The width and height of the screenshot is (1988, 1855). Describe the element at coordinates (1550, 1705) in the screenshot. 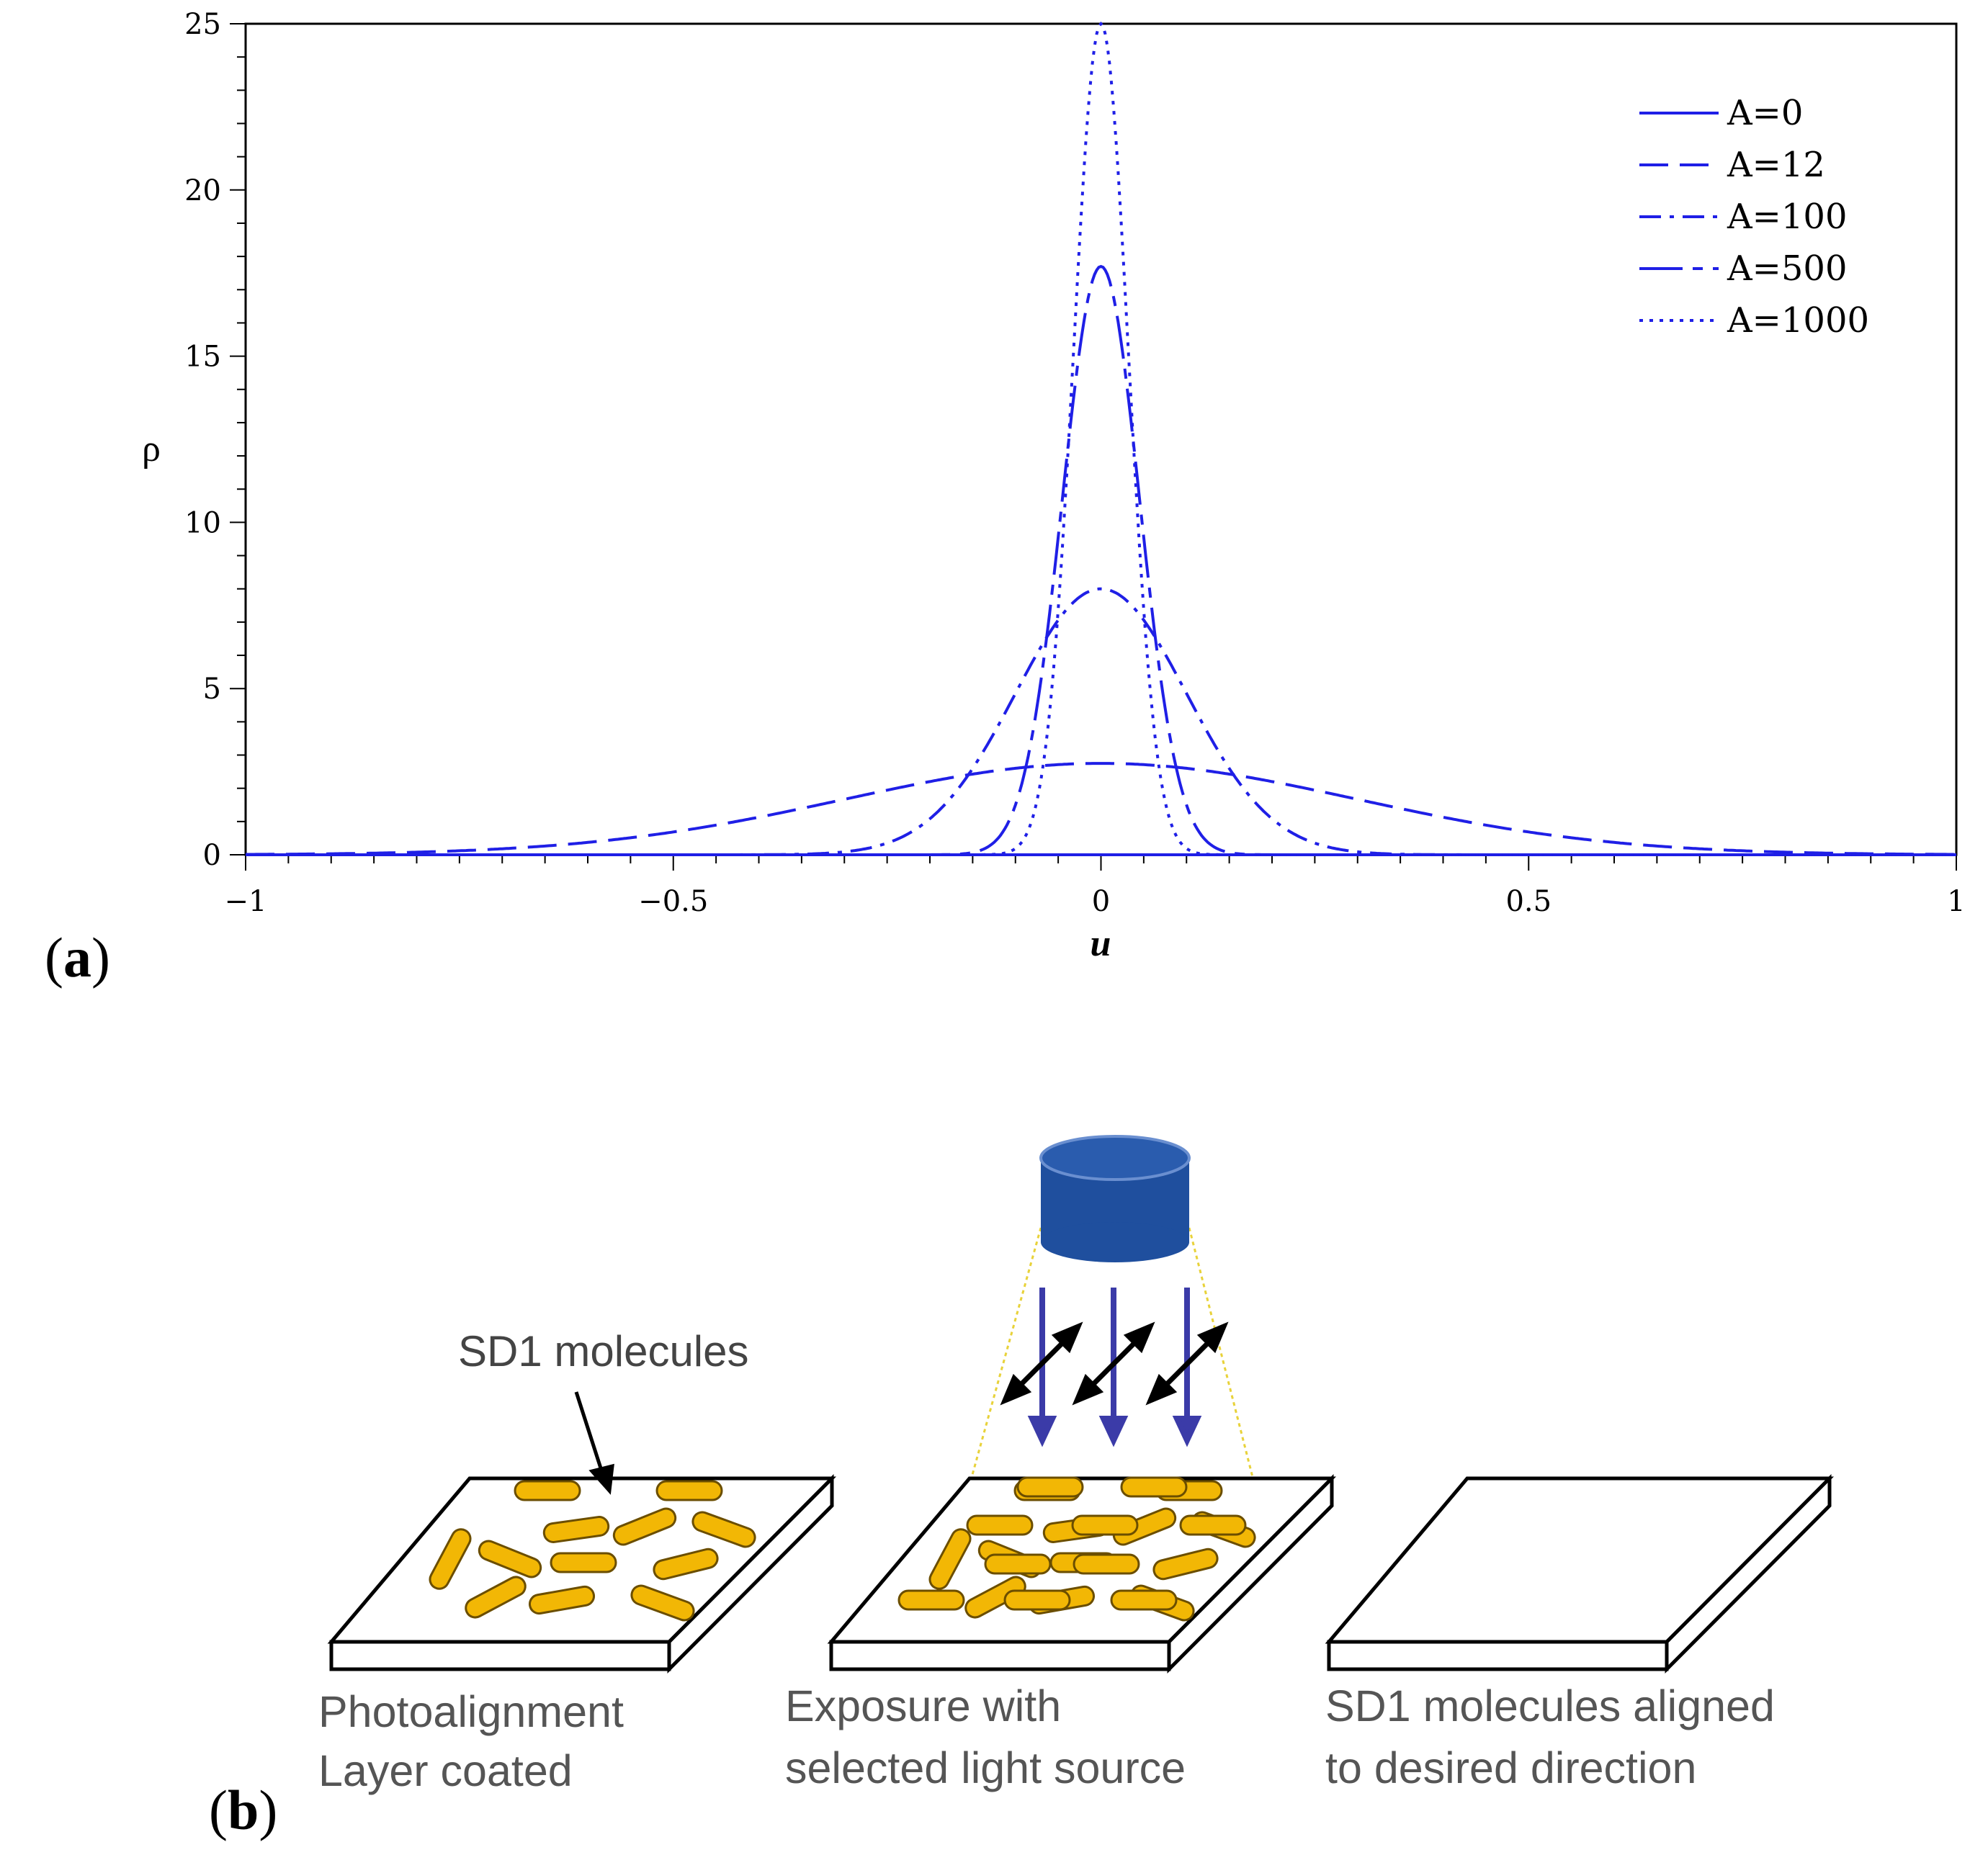

I see `caption-aligned: SD1 molecules aligned` at that location.